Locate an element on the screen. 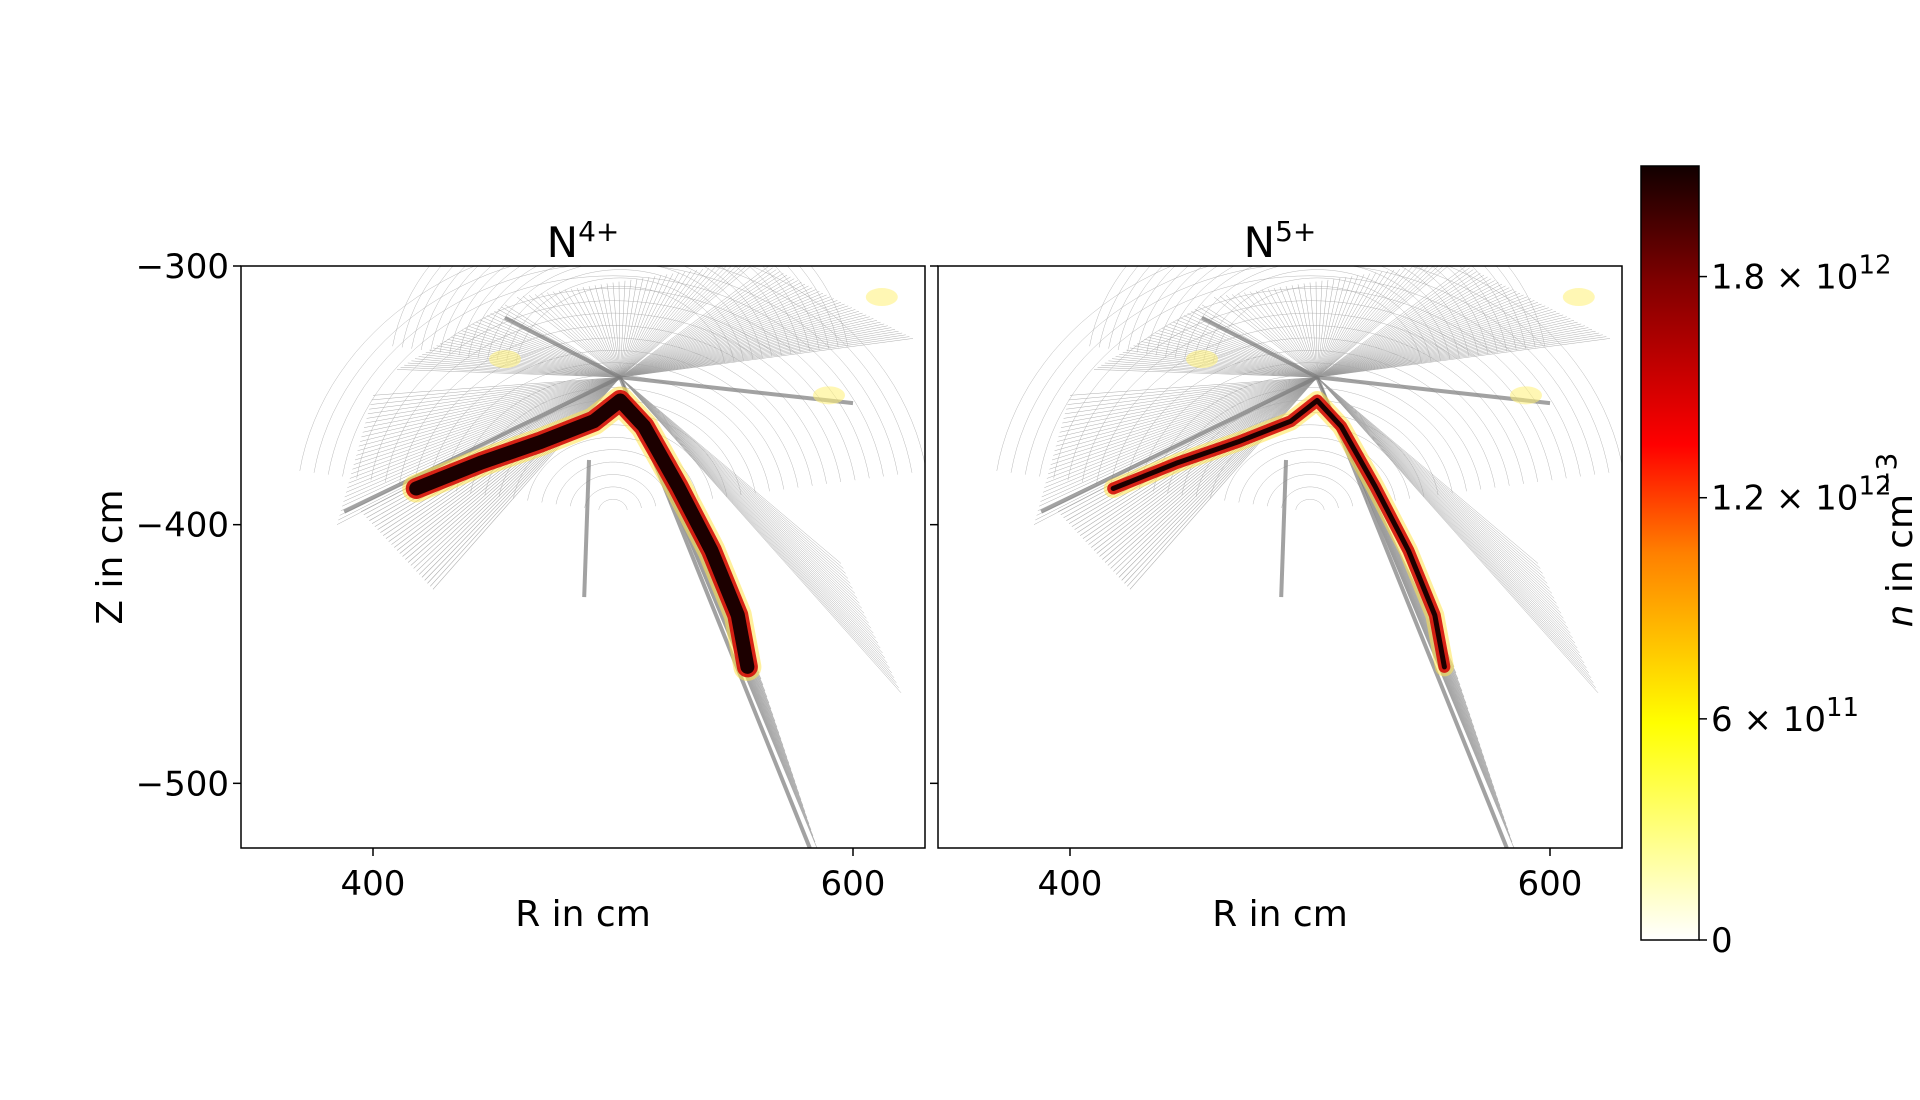 The image size is (1920, 1100). colorbar-tick-label: 6 × 10¹¹ is located at coordinates (1785, 716).